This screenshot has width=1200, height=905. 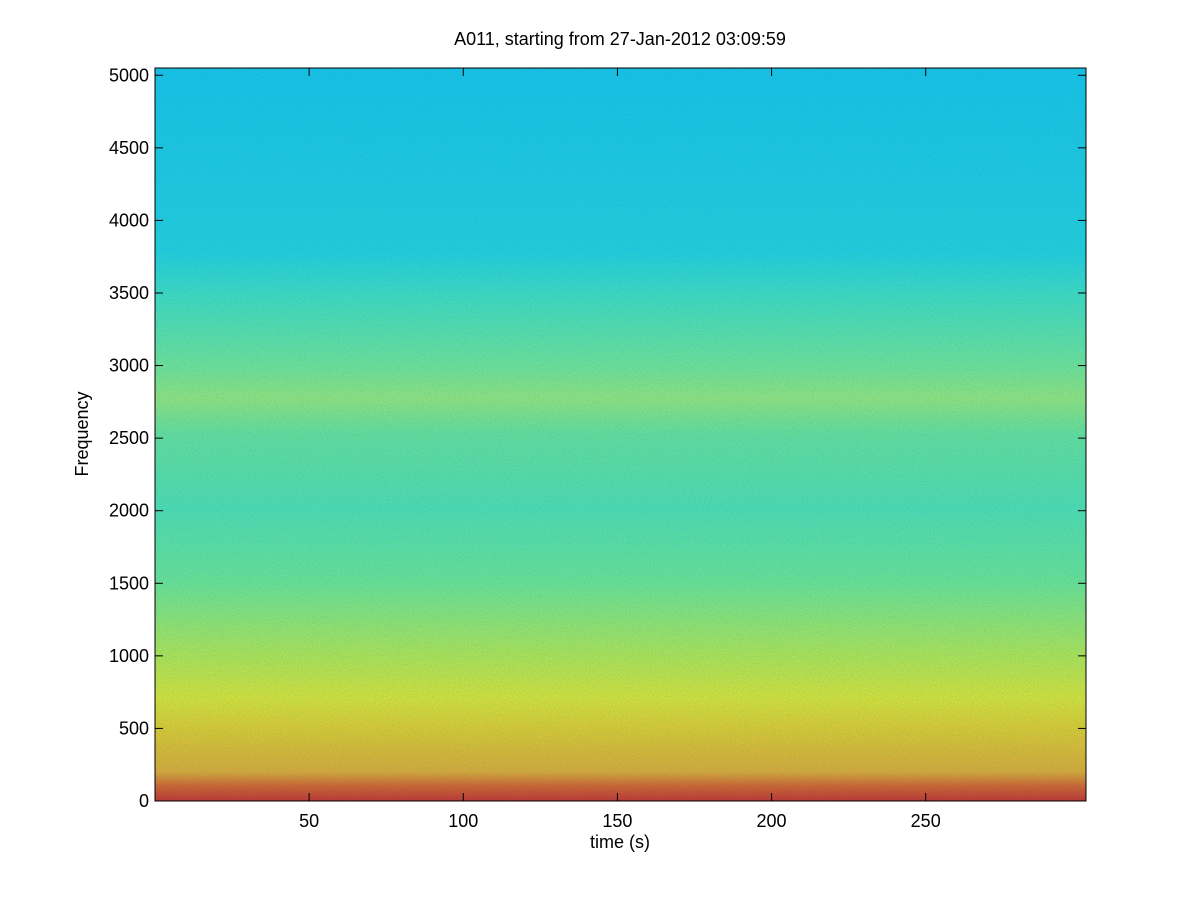 I want to click on y-axis-label: Frequency, so click(x=82, y=433).